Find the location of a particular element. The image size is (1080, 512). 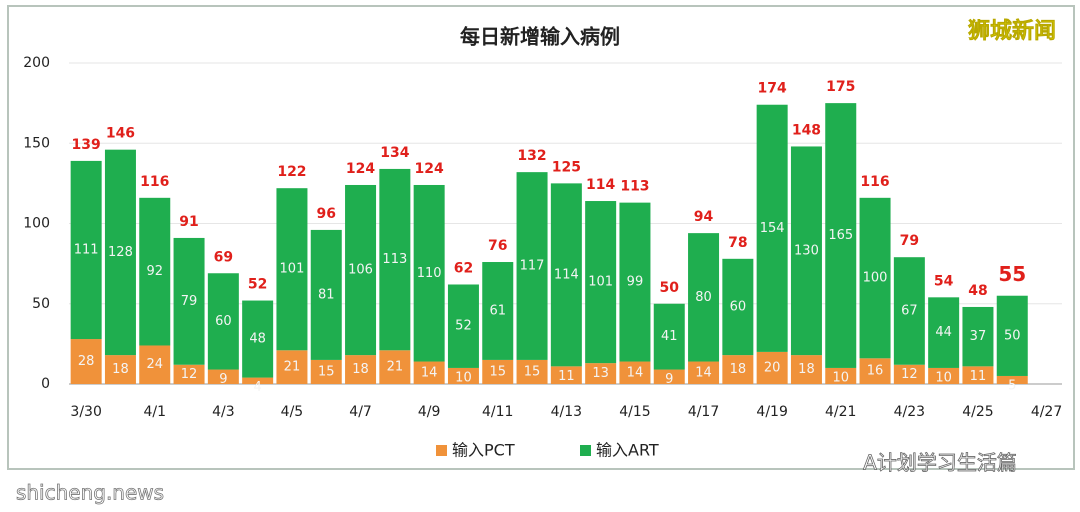

segment-label: 11 is located at coordinates (566, 376).